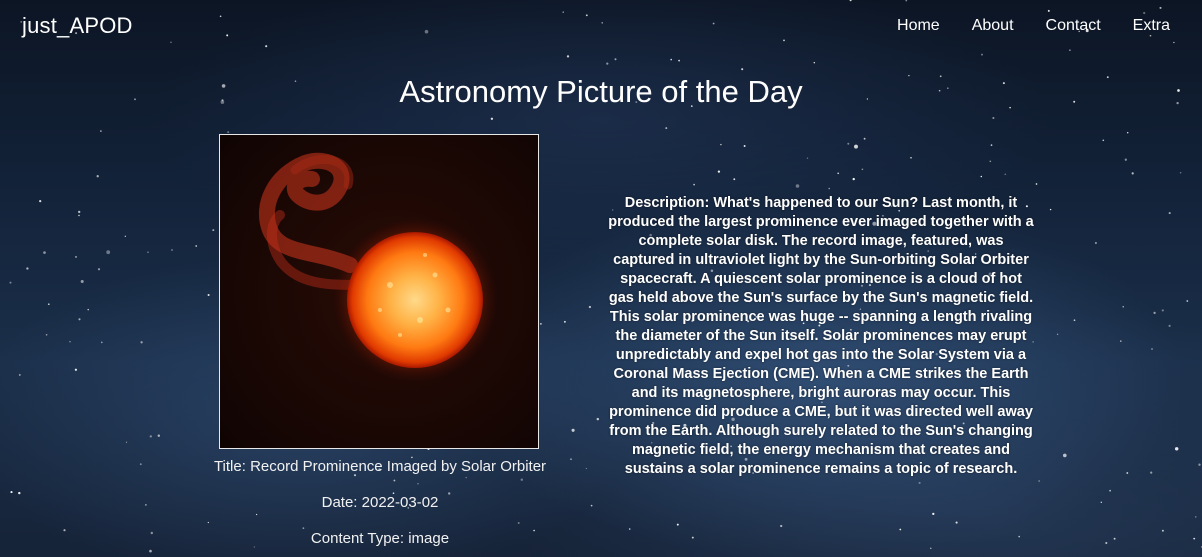 This screenshot has width=1202, height=557. Describe the element at coordinates (918, 25) in the screenshot. I see `nav-link-home: Home` at that location.